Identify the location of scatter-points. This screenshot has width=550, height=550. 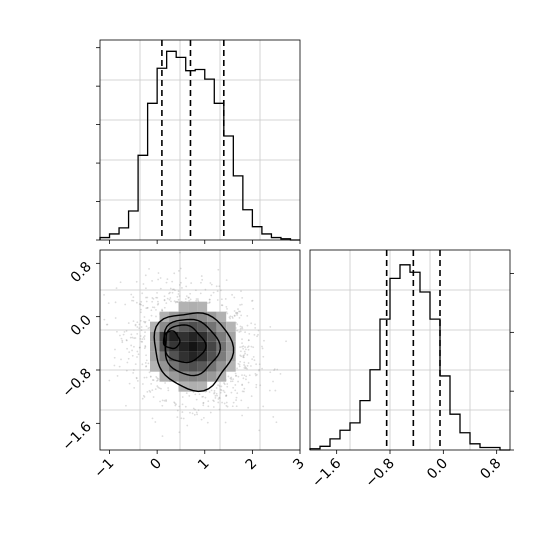
(195, 344).